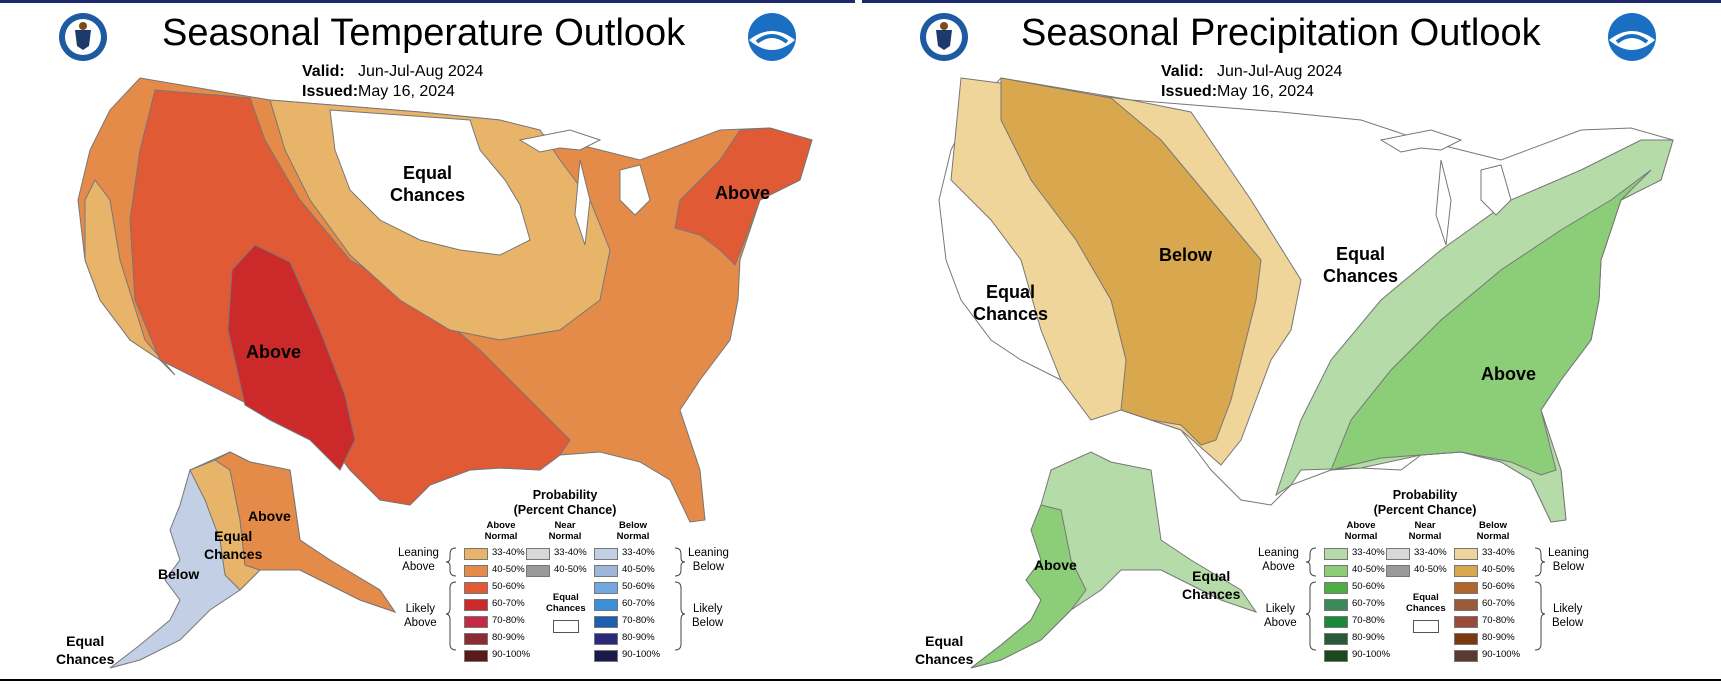  Describe the element at coordinates (584, 187) in the screenshot. I see `temp-great-lakes` at that location.